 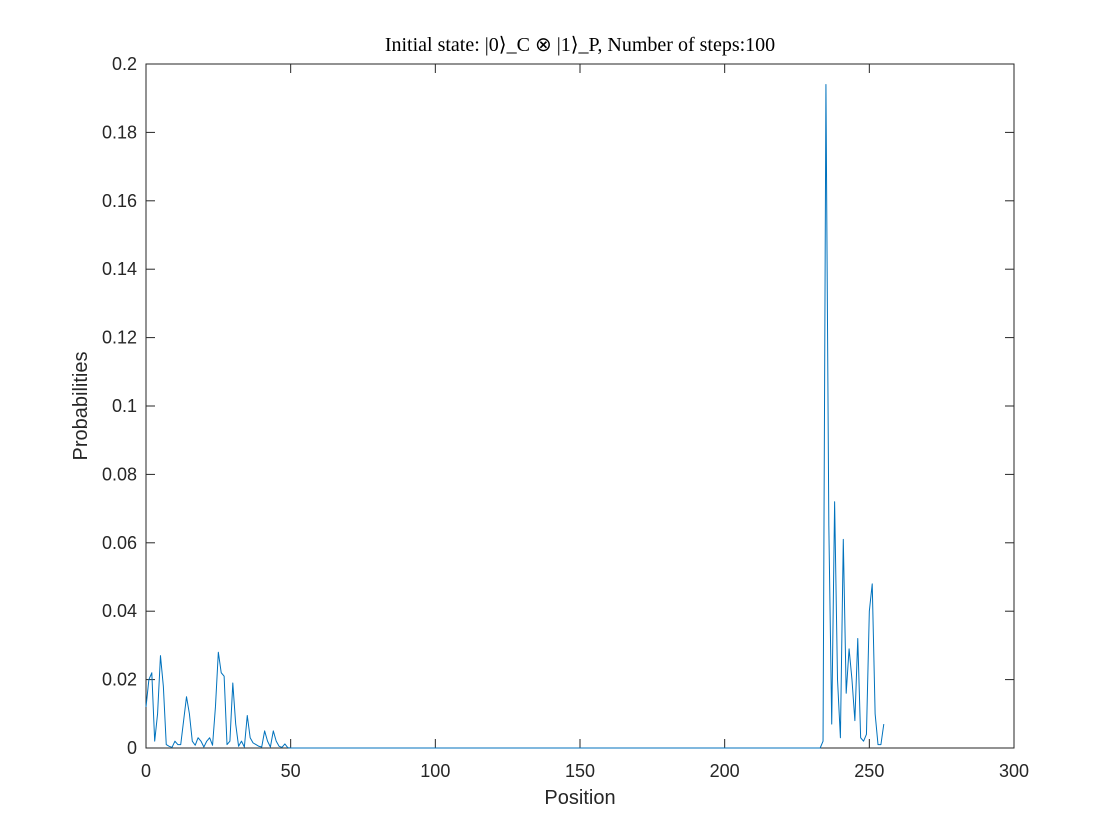 I want to click on x-tick-label: 250, so click(x=869, y=771).